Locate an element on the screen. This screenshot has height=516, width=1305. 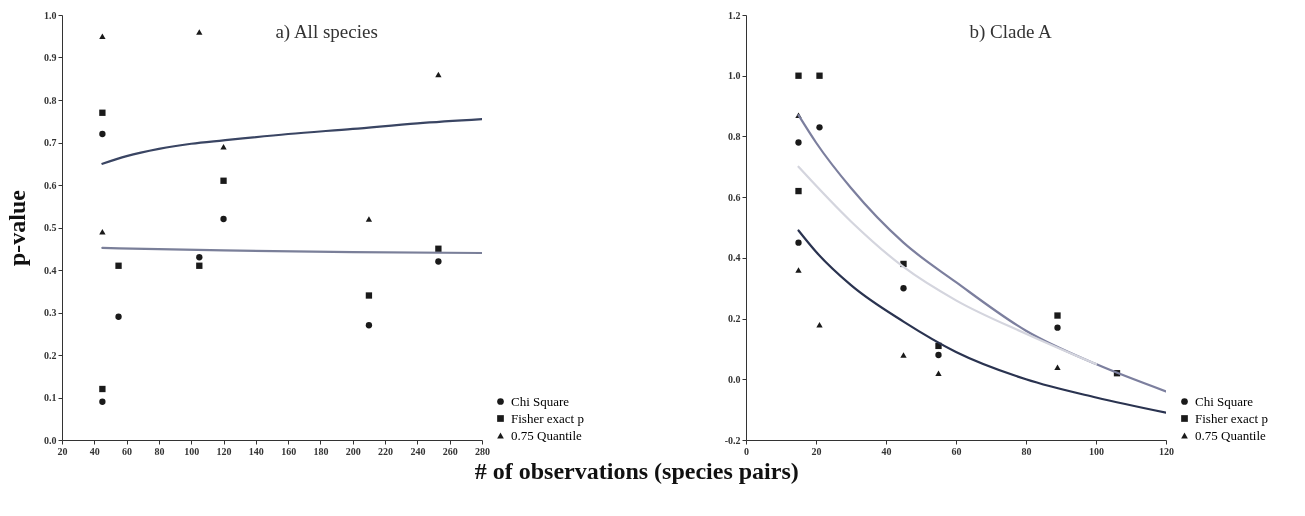
x-axis-title: # of observations (species pairs) is located at coordinates (636, 471).